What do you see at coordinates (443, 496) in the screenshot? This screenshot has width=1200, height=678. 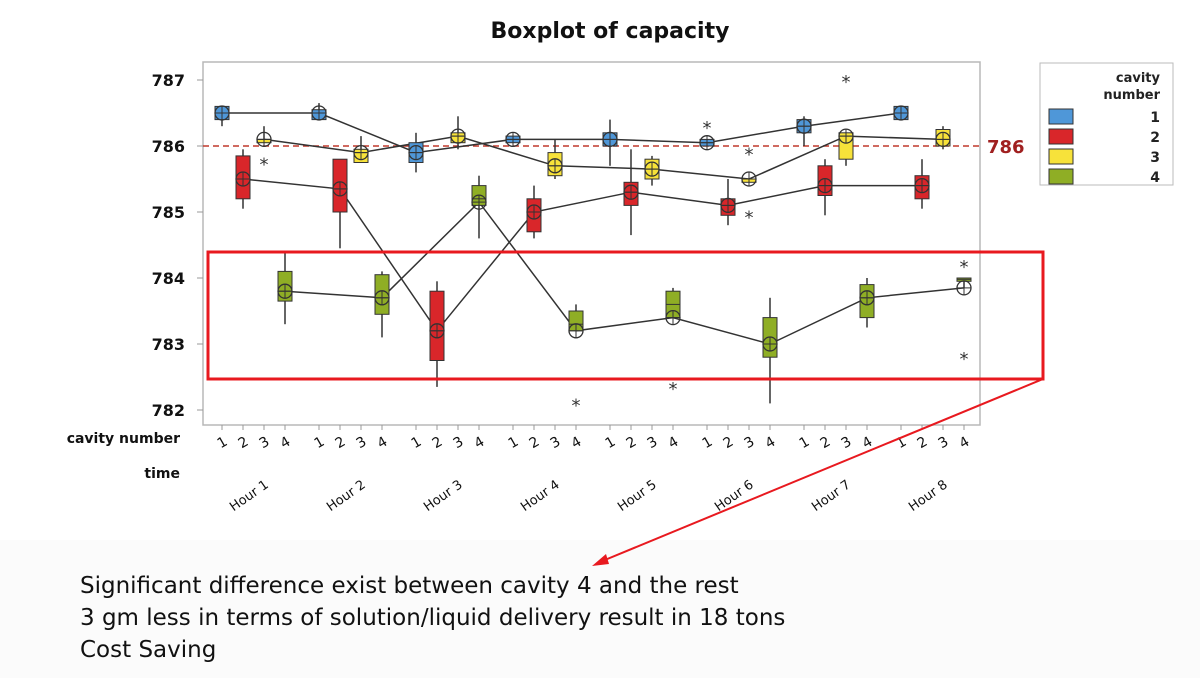 I see `x-tick-label-hour: Hour 3` at bounding box center [443, 496].